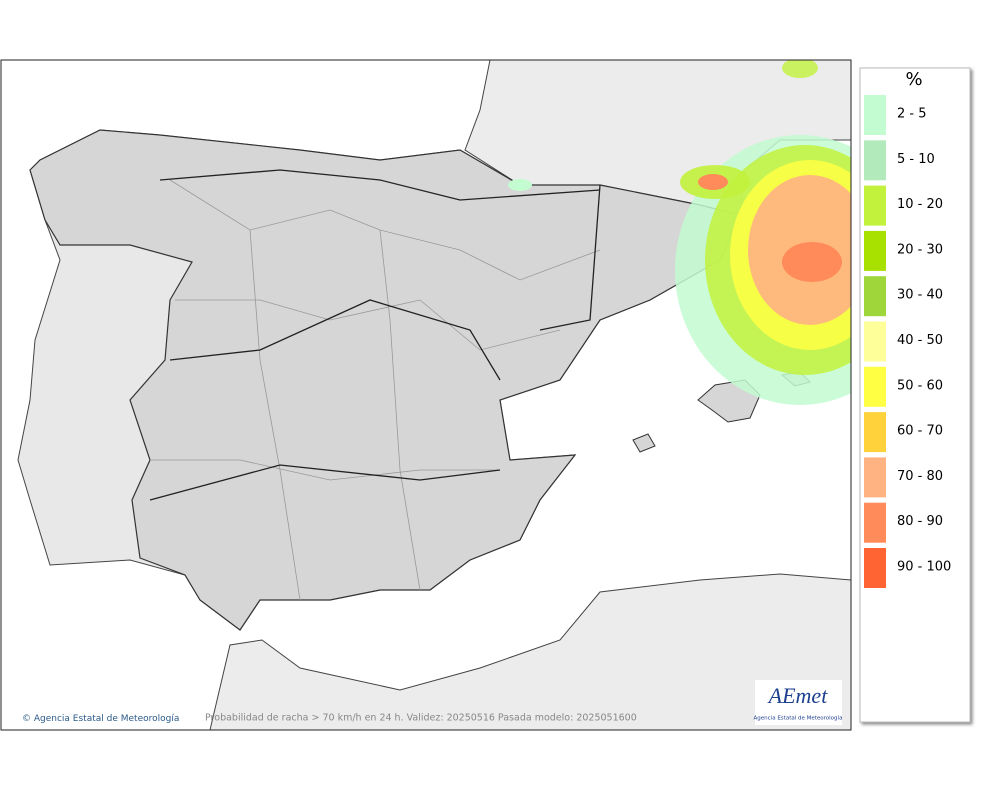 The image size is (1000, 794). Describe the element at coordinates (916, 159) in the screenshot. I see `legend-label: 5 - 10` at that location.